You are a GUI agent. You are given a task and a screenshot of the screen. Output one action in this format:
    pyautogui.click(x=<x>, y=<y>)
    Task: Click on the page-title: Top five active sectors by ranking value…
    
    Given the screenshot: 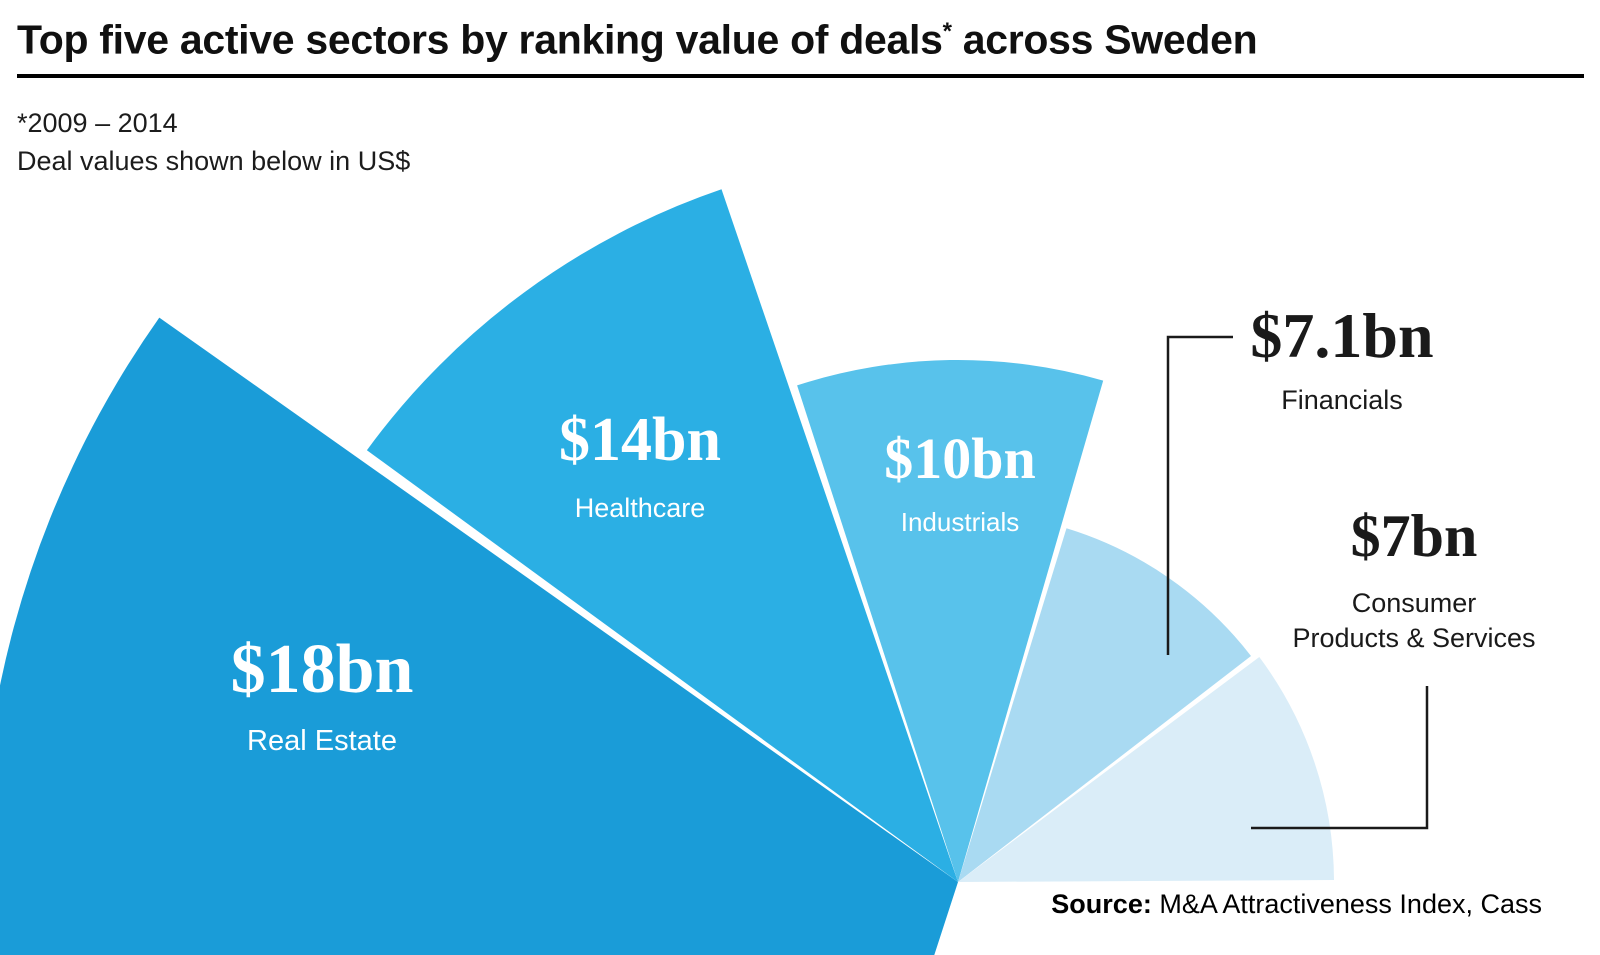 What is the action you would take?
    pyautogui.click(x=800, y=36)
    